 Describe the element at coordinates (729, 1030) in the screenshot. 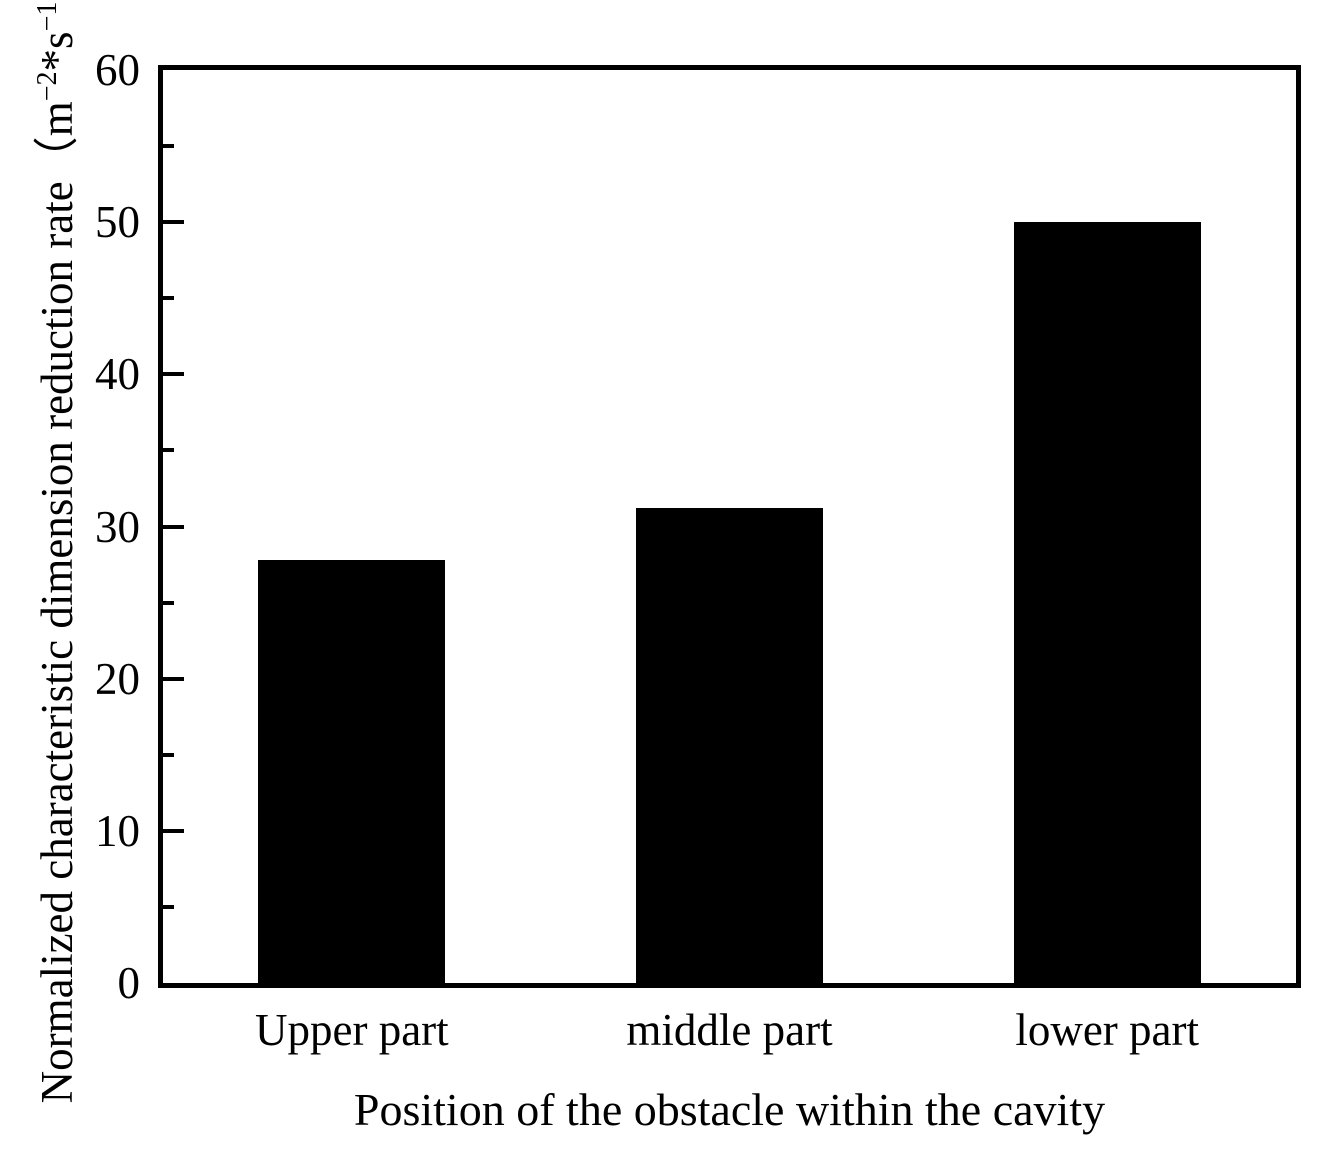

I see `x-category-label-middle-part: middle part` at that location.